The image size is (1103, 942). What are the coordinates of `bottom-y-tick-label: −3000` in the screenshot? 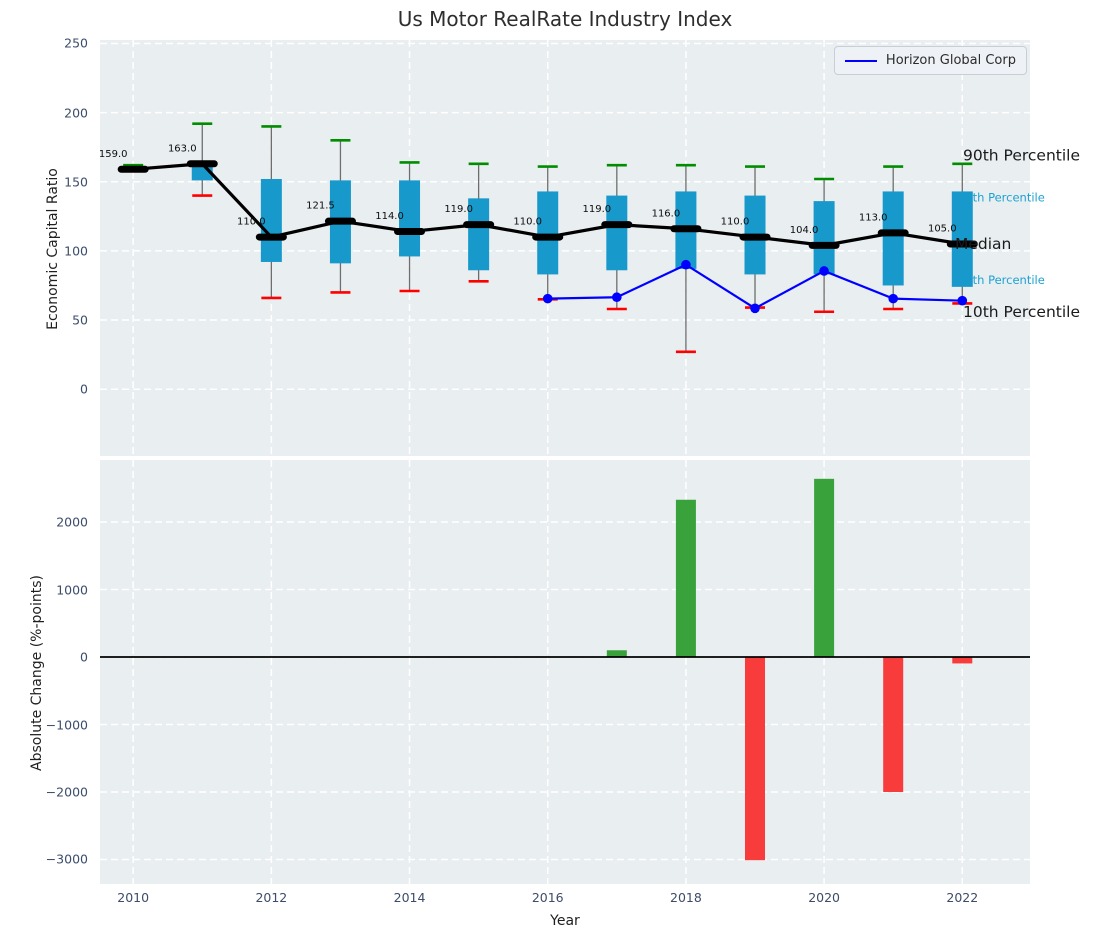 It's located at (66, 859).